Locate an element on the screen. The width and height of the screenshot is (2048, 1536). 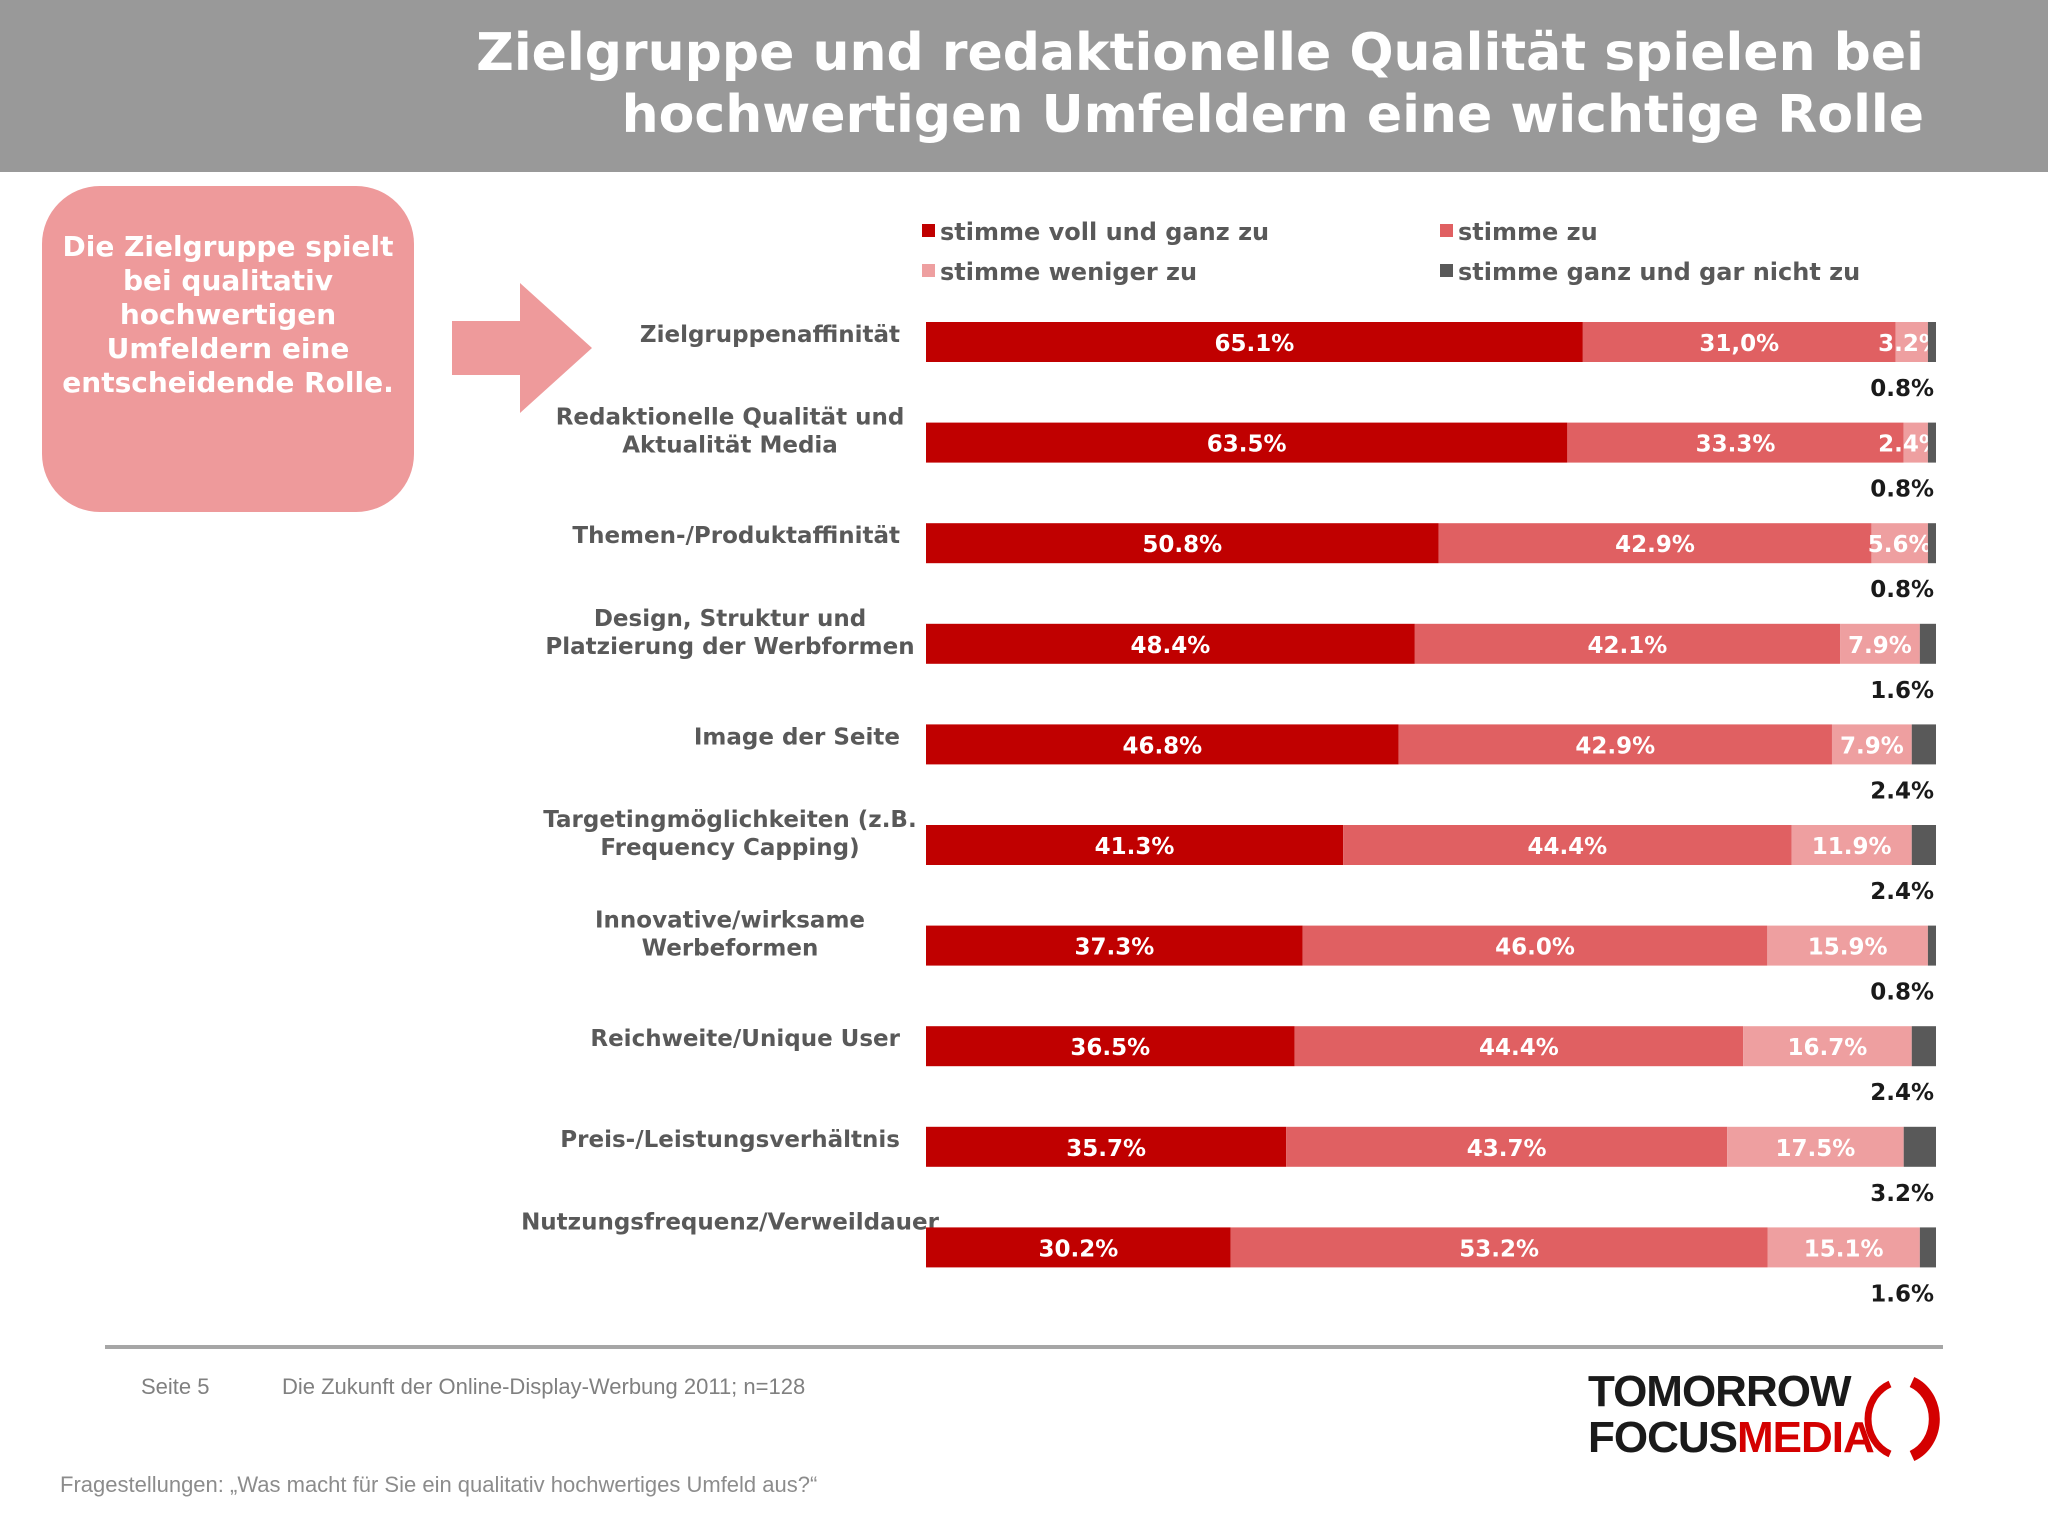
data-label: 16.7% is located at coordinates (1828, 1048).